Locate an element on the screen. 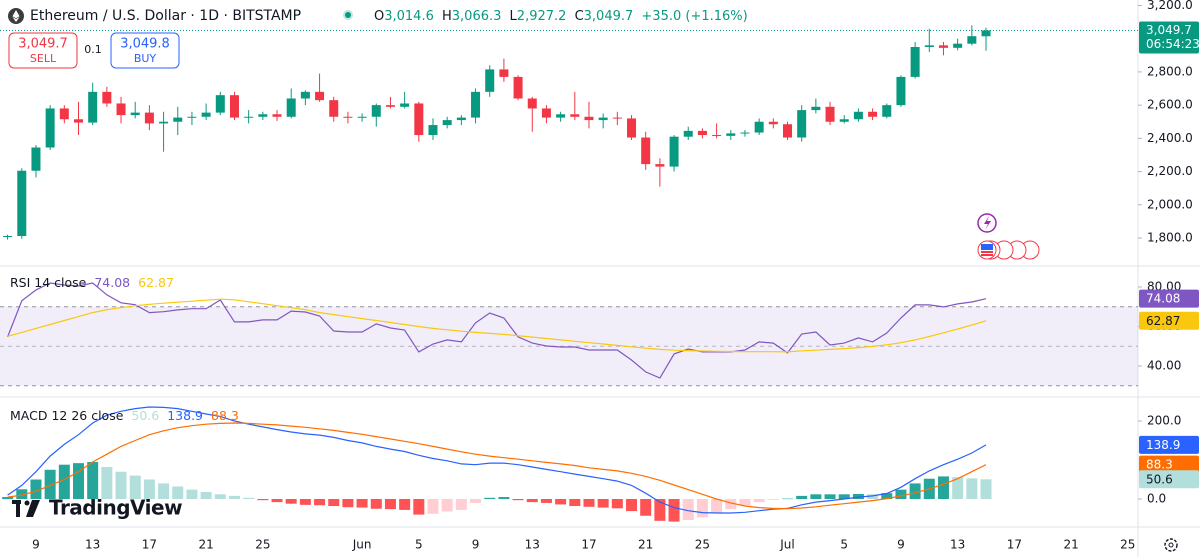 This screenshot has width=1200, height=557. settings-button is located at coordinates (1171, 545).